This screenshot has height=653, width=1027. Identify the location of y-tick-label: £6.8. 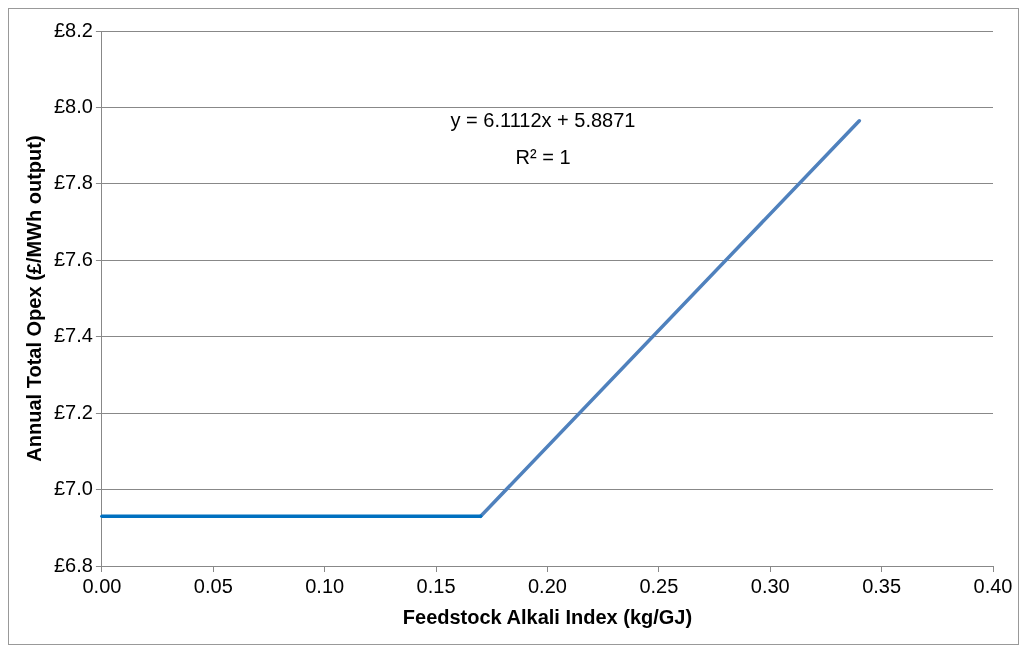
(73, 564).